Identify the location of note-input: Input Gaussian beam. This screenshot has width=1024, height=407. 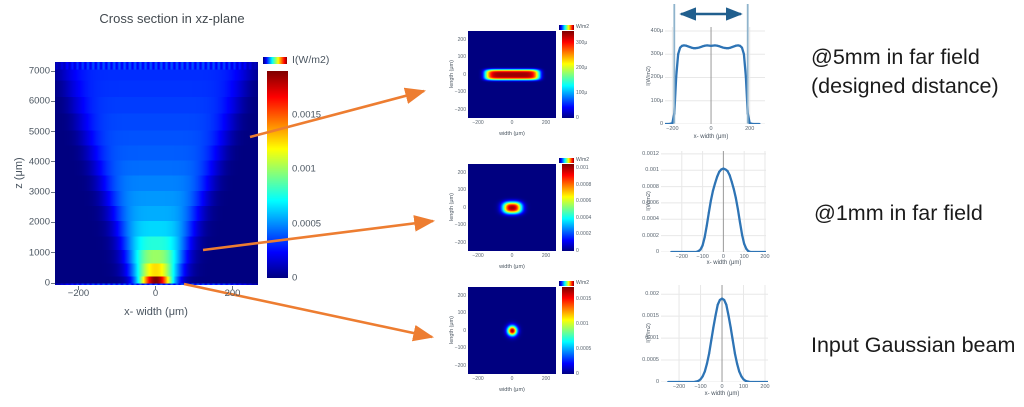
(913, 345).